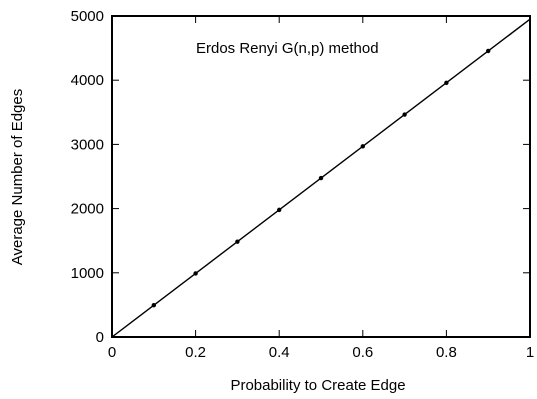 The width and height of the screenshot is (537, 399). Describe the element at coordinates (87, 16) in the screenshot. I see `y-tick-label: 5000` at that location.